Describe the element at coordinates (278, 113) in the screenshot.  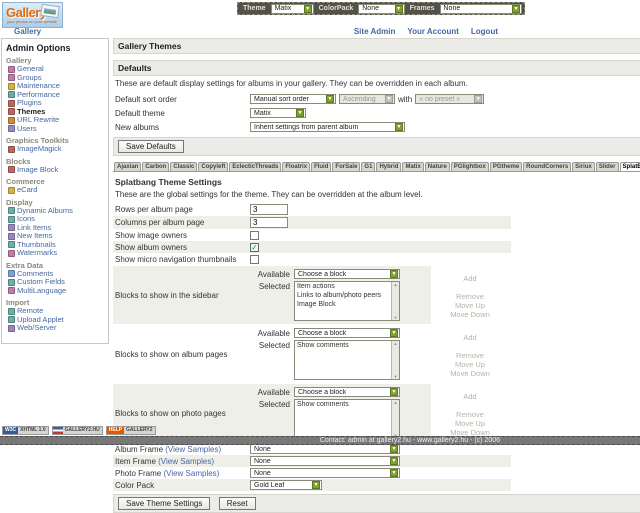
I see `default-theme-select: Matix ▼` at that location.